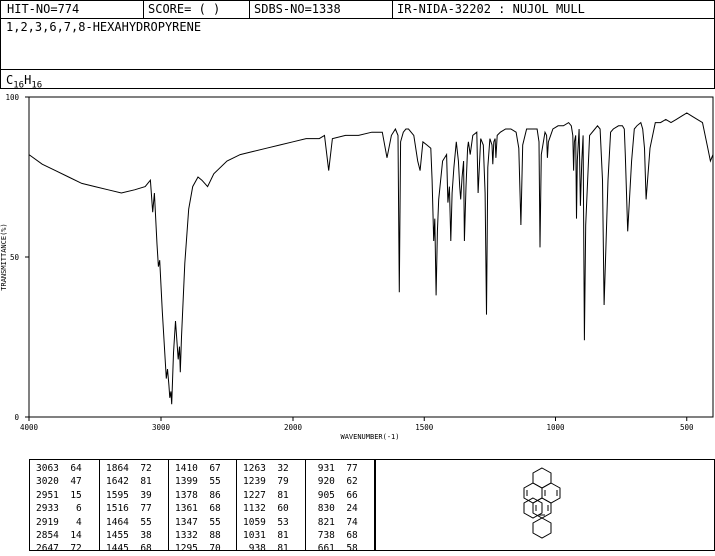 The height and width of the screenshot is (556, 715). I want to click on molecular-formula: C16H16, so click(24, 82).